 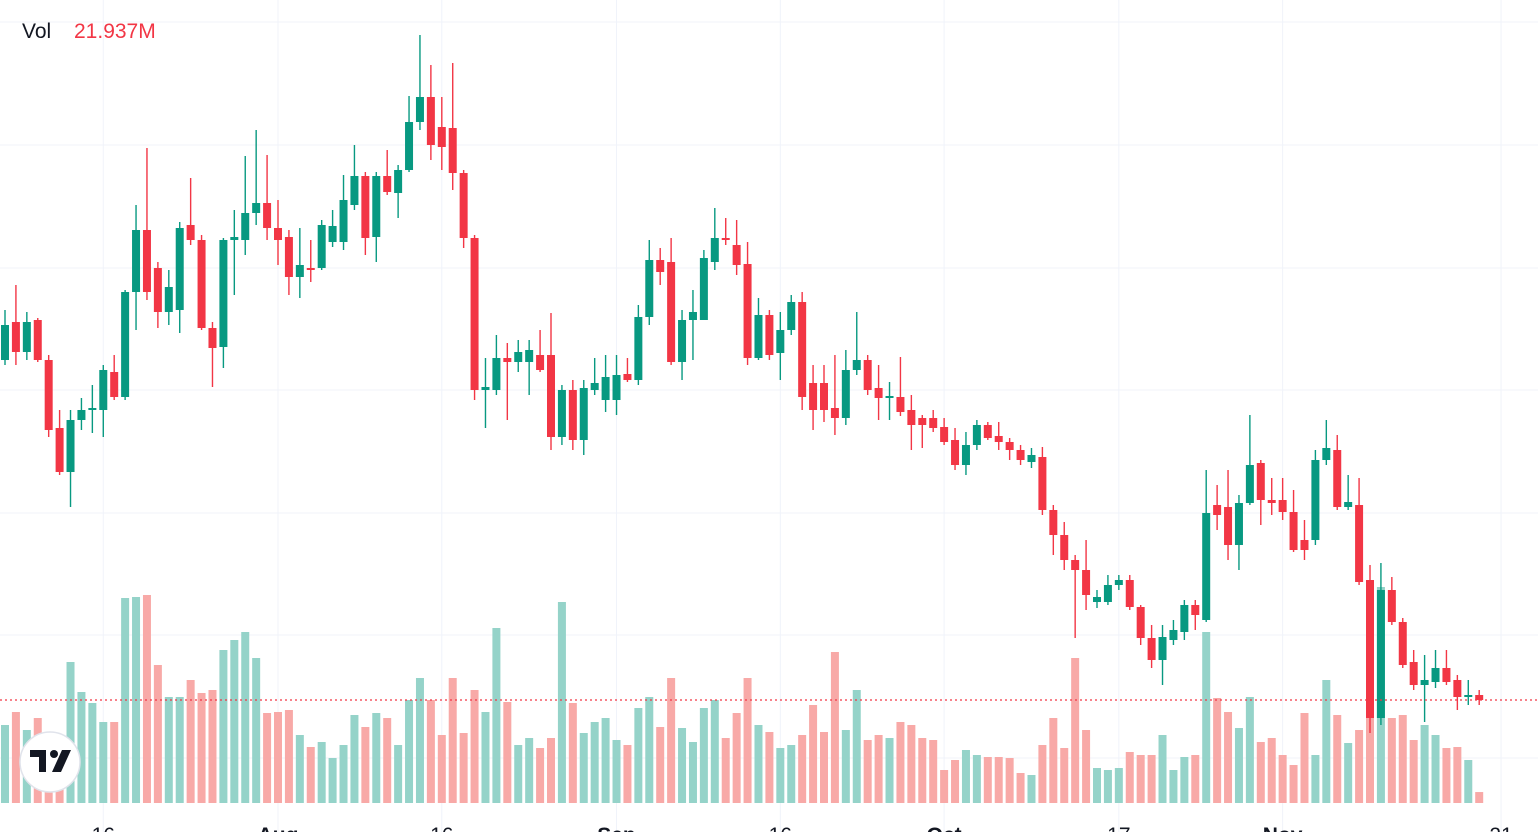 What do you see at coordinates (115, 31) in the screenshot?
I see `volume-legend-value: 21.937M` at bounding box center [115, 31].